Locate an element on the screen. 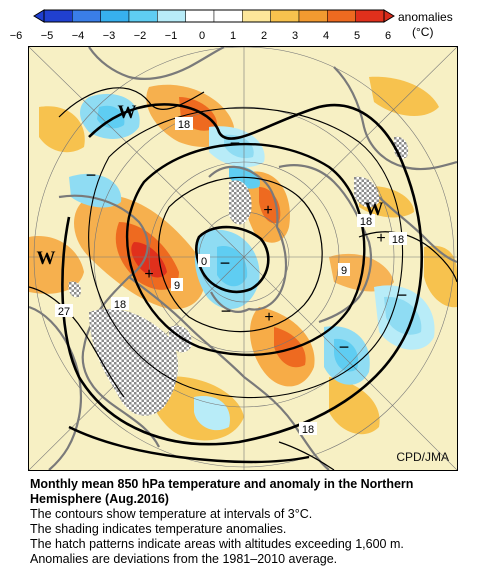 The height and width of the screenshot is (570, 480). colorbar-tick-label: 5 is located at coordinates (357, 36).